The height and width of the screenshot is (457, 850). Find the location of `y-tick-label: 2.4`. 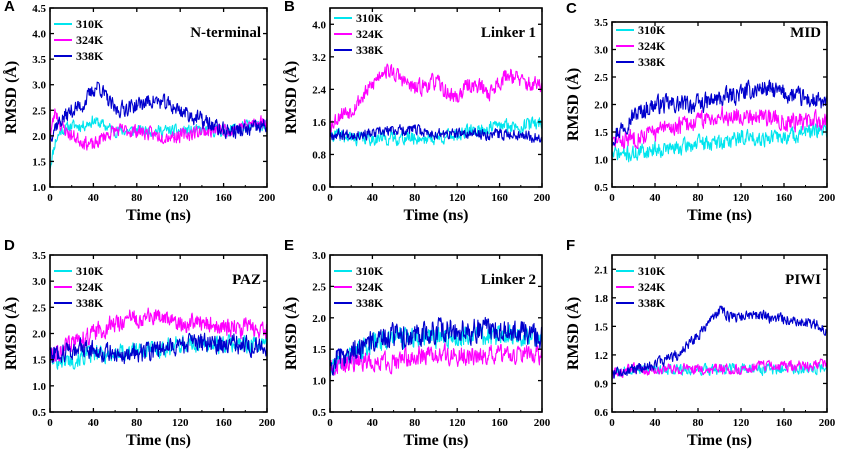

y-tick-label: 2.4 is located at coordinates (319, 90).